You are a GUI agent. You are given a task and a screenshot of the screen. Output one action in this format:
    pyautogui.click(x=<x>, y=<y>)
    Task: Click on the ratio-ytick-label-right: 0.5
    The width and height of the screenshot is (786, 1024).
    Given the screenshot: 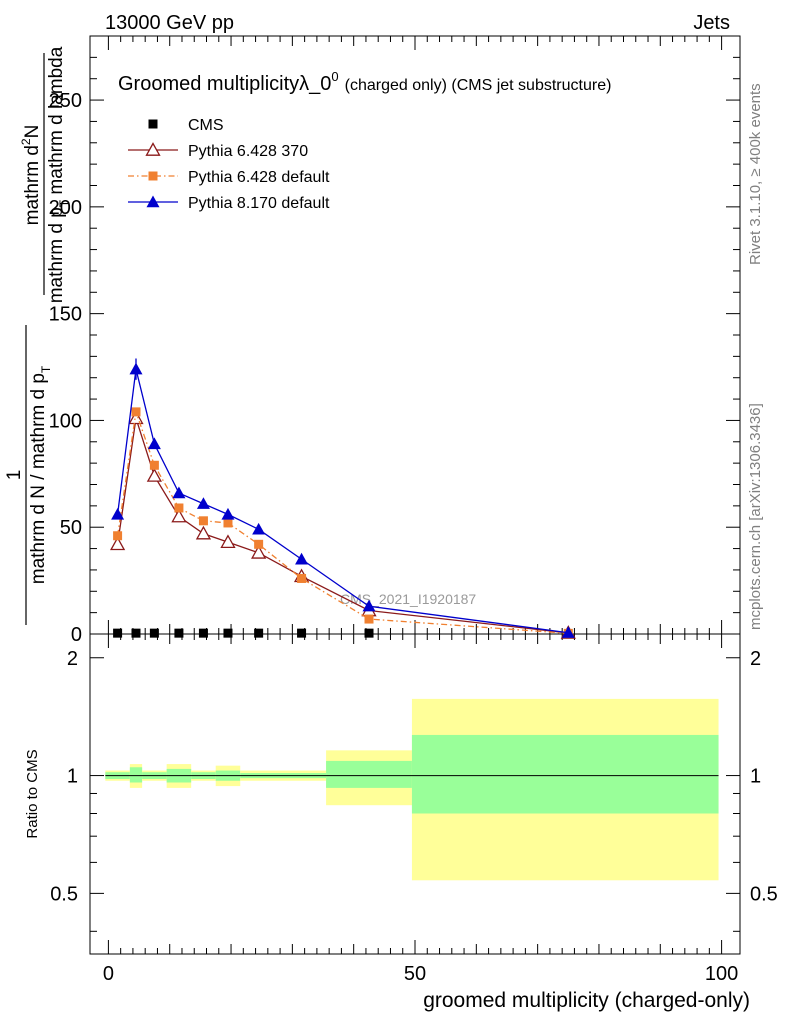 What is the action you would take?
    pyautogui.click(x=764, y=894)
    